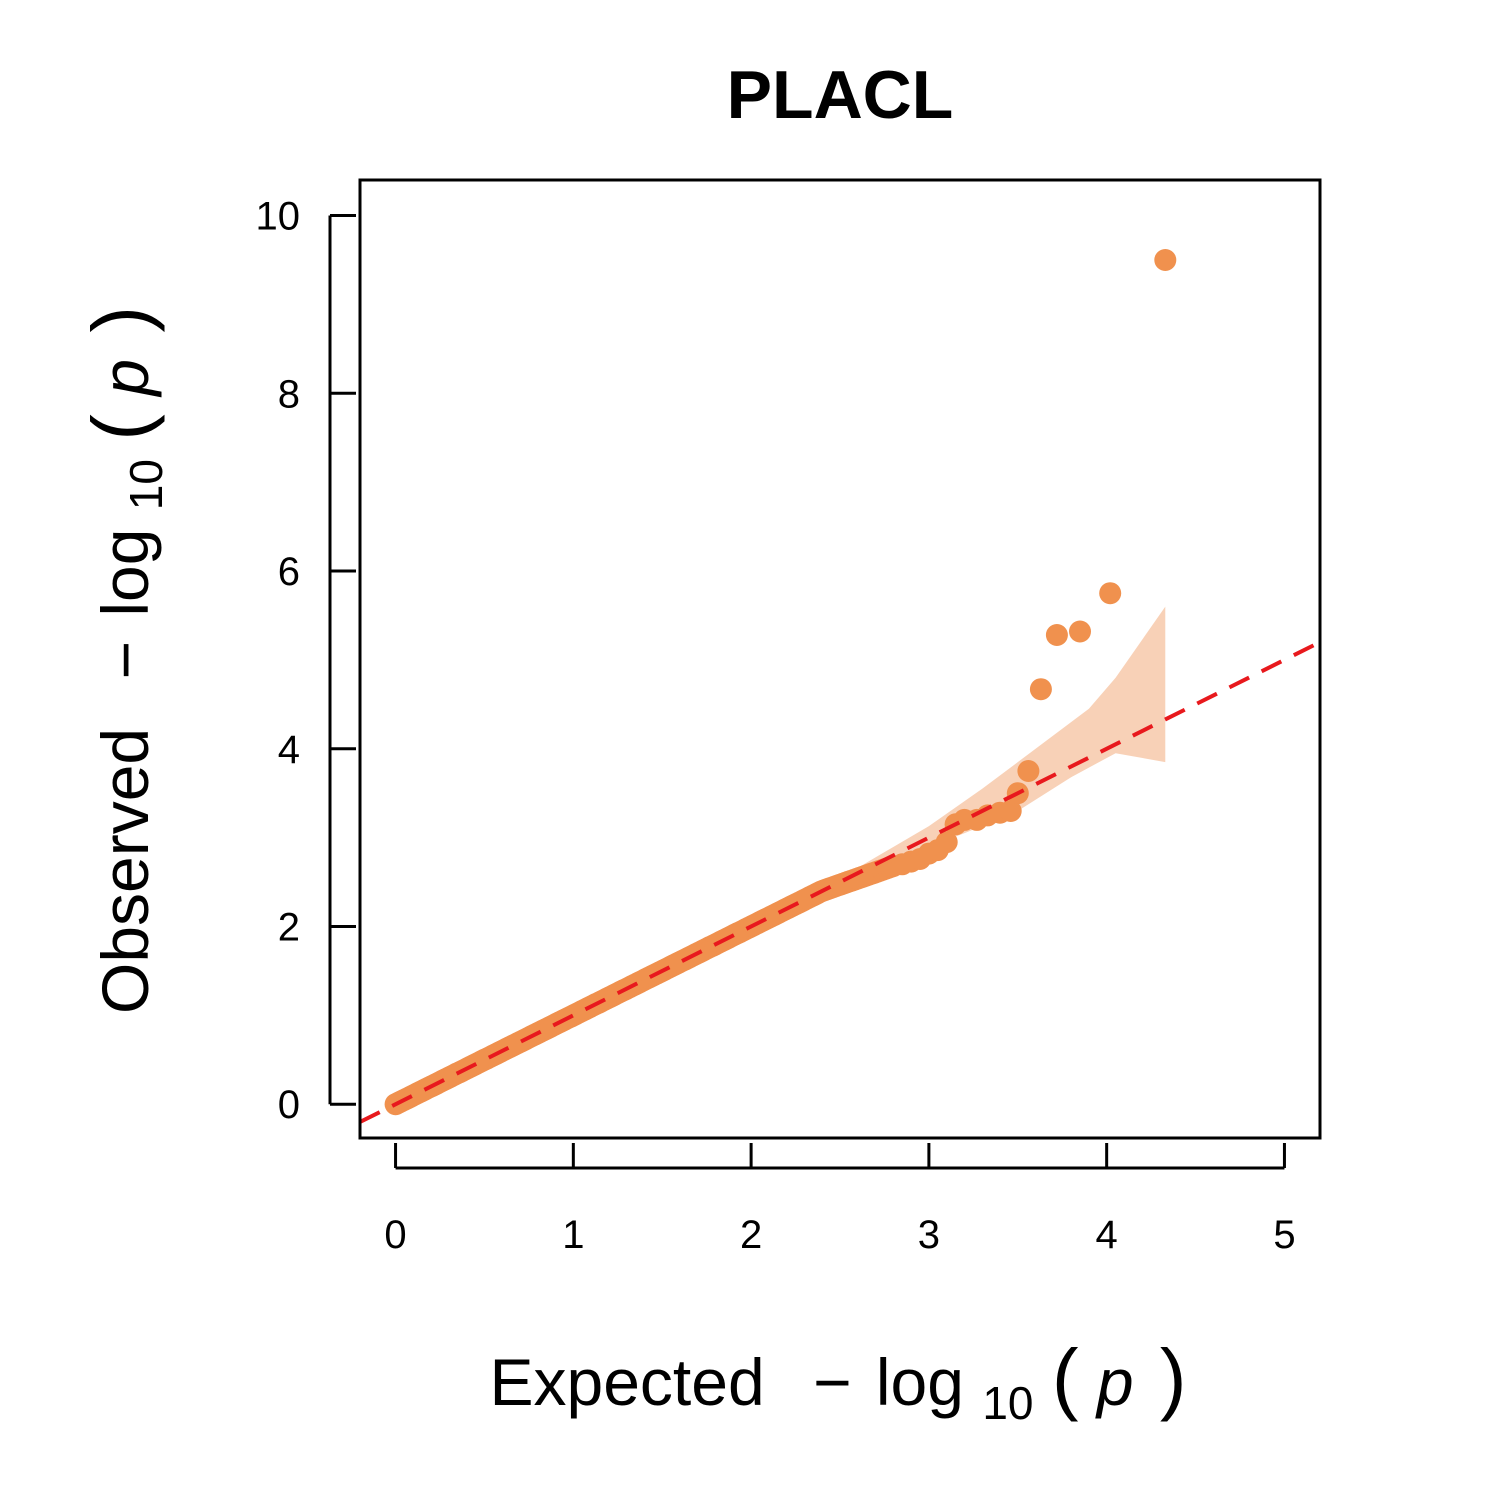 This screenshot has width=1500, height=1500. I want to click on x-axis: 0 1 2 3 4 5, so click(840, 1200).